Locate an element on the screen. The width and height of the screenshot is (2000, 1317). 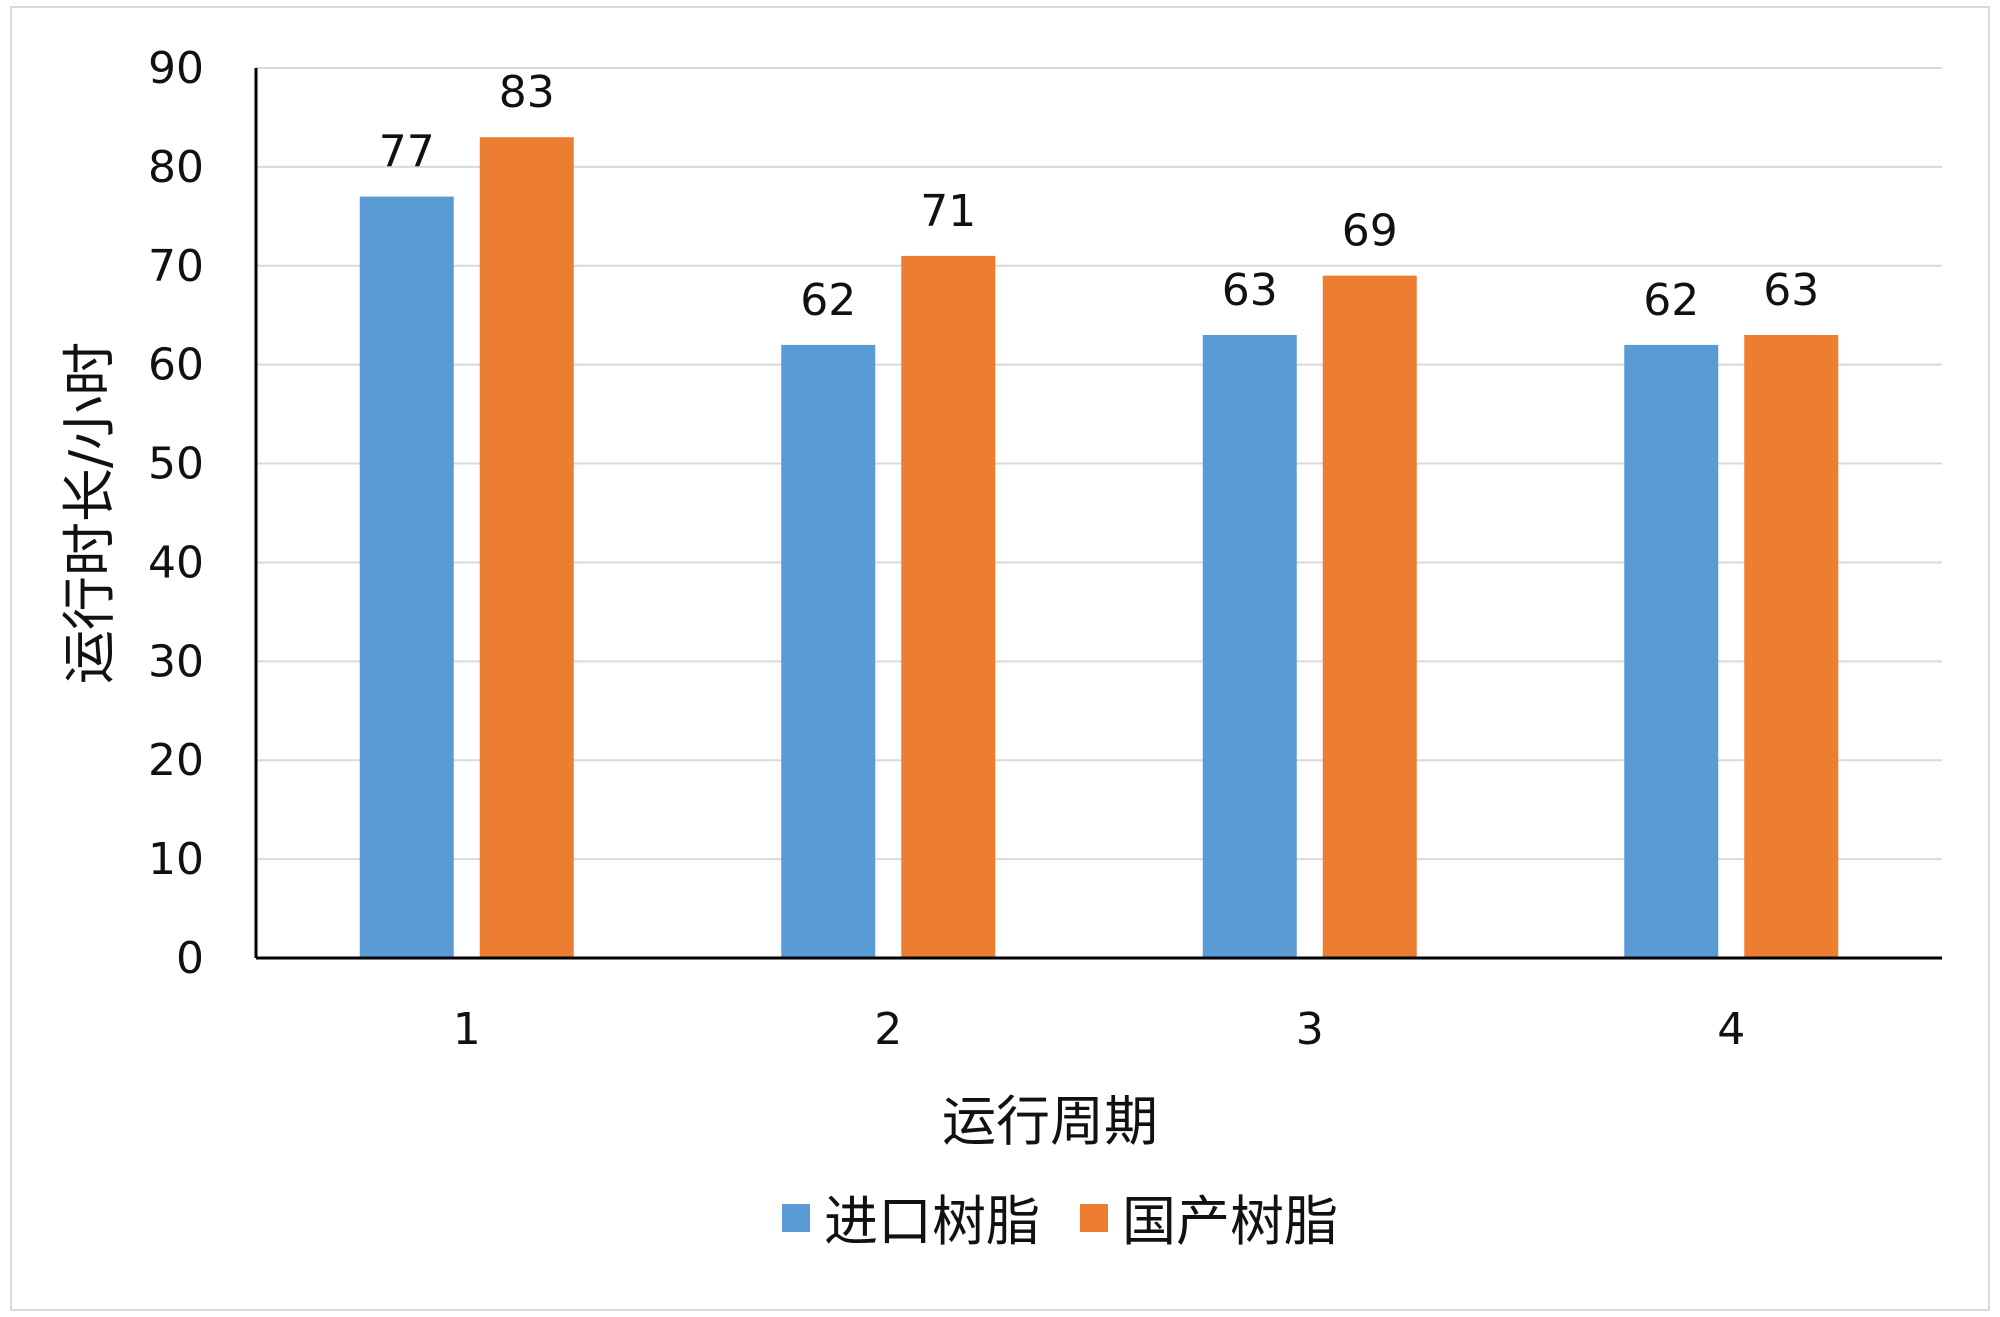
x-tick-label: 3 is located at coordinates (1310, 1029).